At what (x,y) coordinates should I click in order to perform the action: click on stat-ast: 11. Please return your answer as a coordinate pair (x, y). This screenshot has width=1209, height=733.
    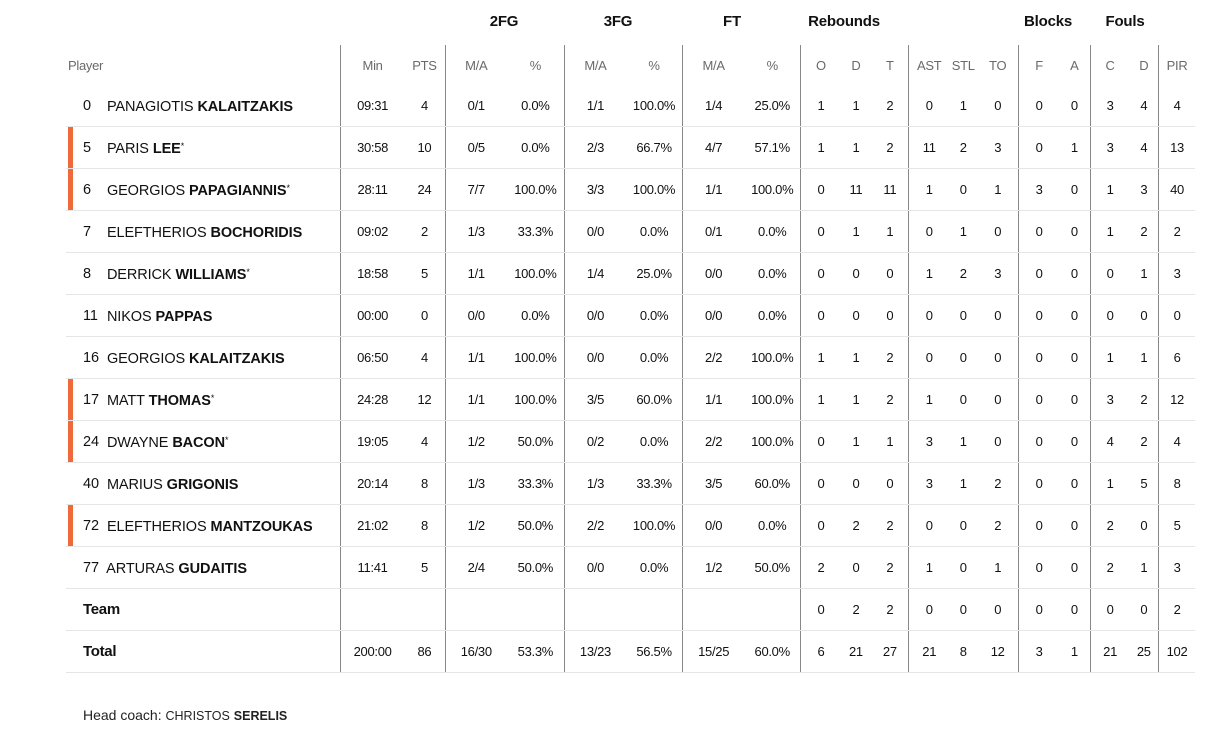
    Looking at the image, I should click on (929, 147).